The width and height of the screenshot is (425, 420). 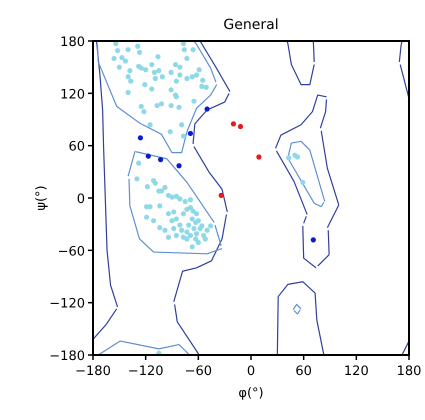 What do you see at coordinates (72, 42) in the screenshot?
I see `y-tick-label: 180` at bounding box center [72, 42].